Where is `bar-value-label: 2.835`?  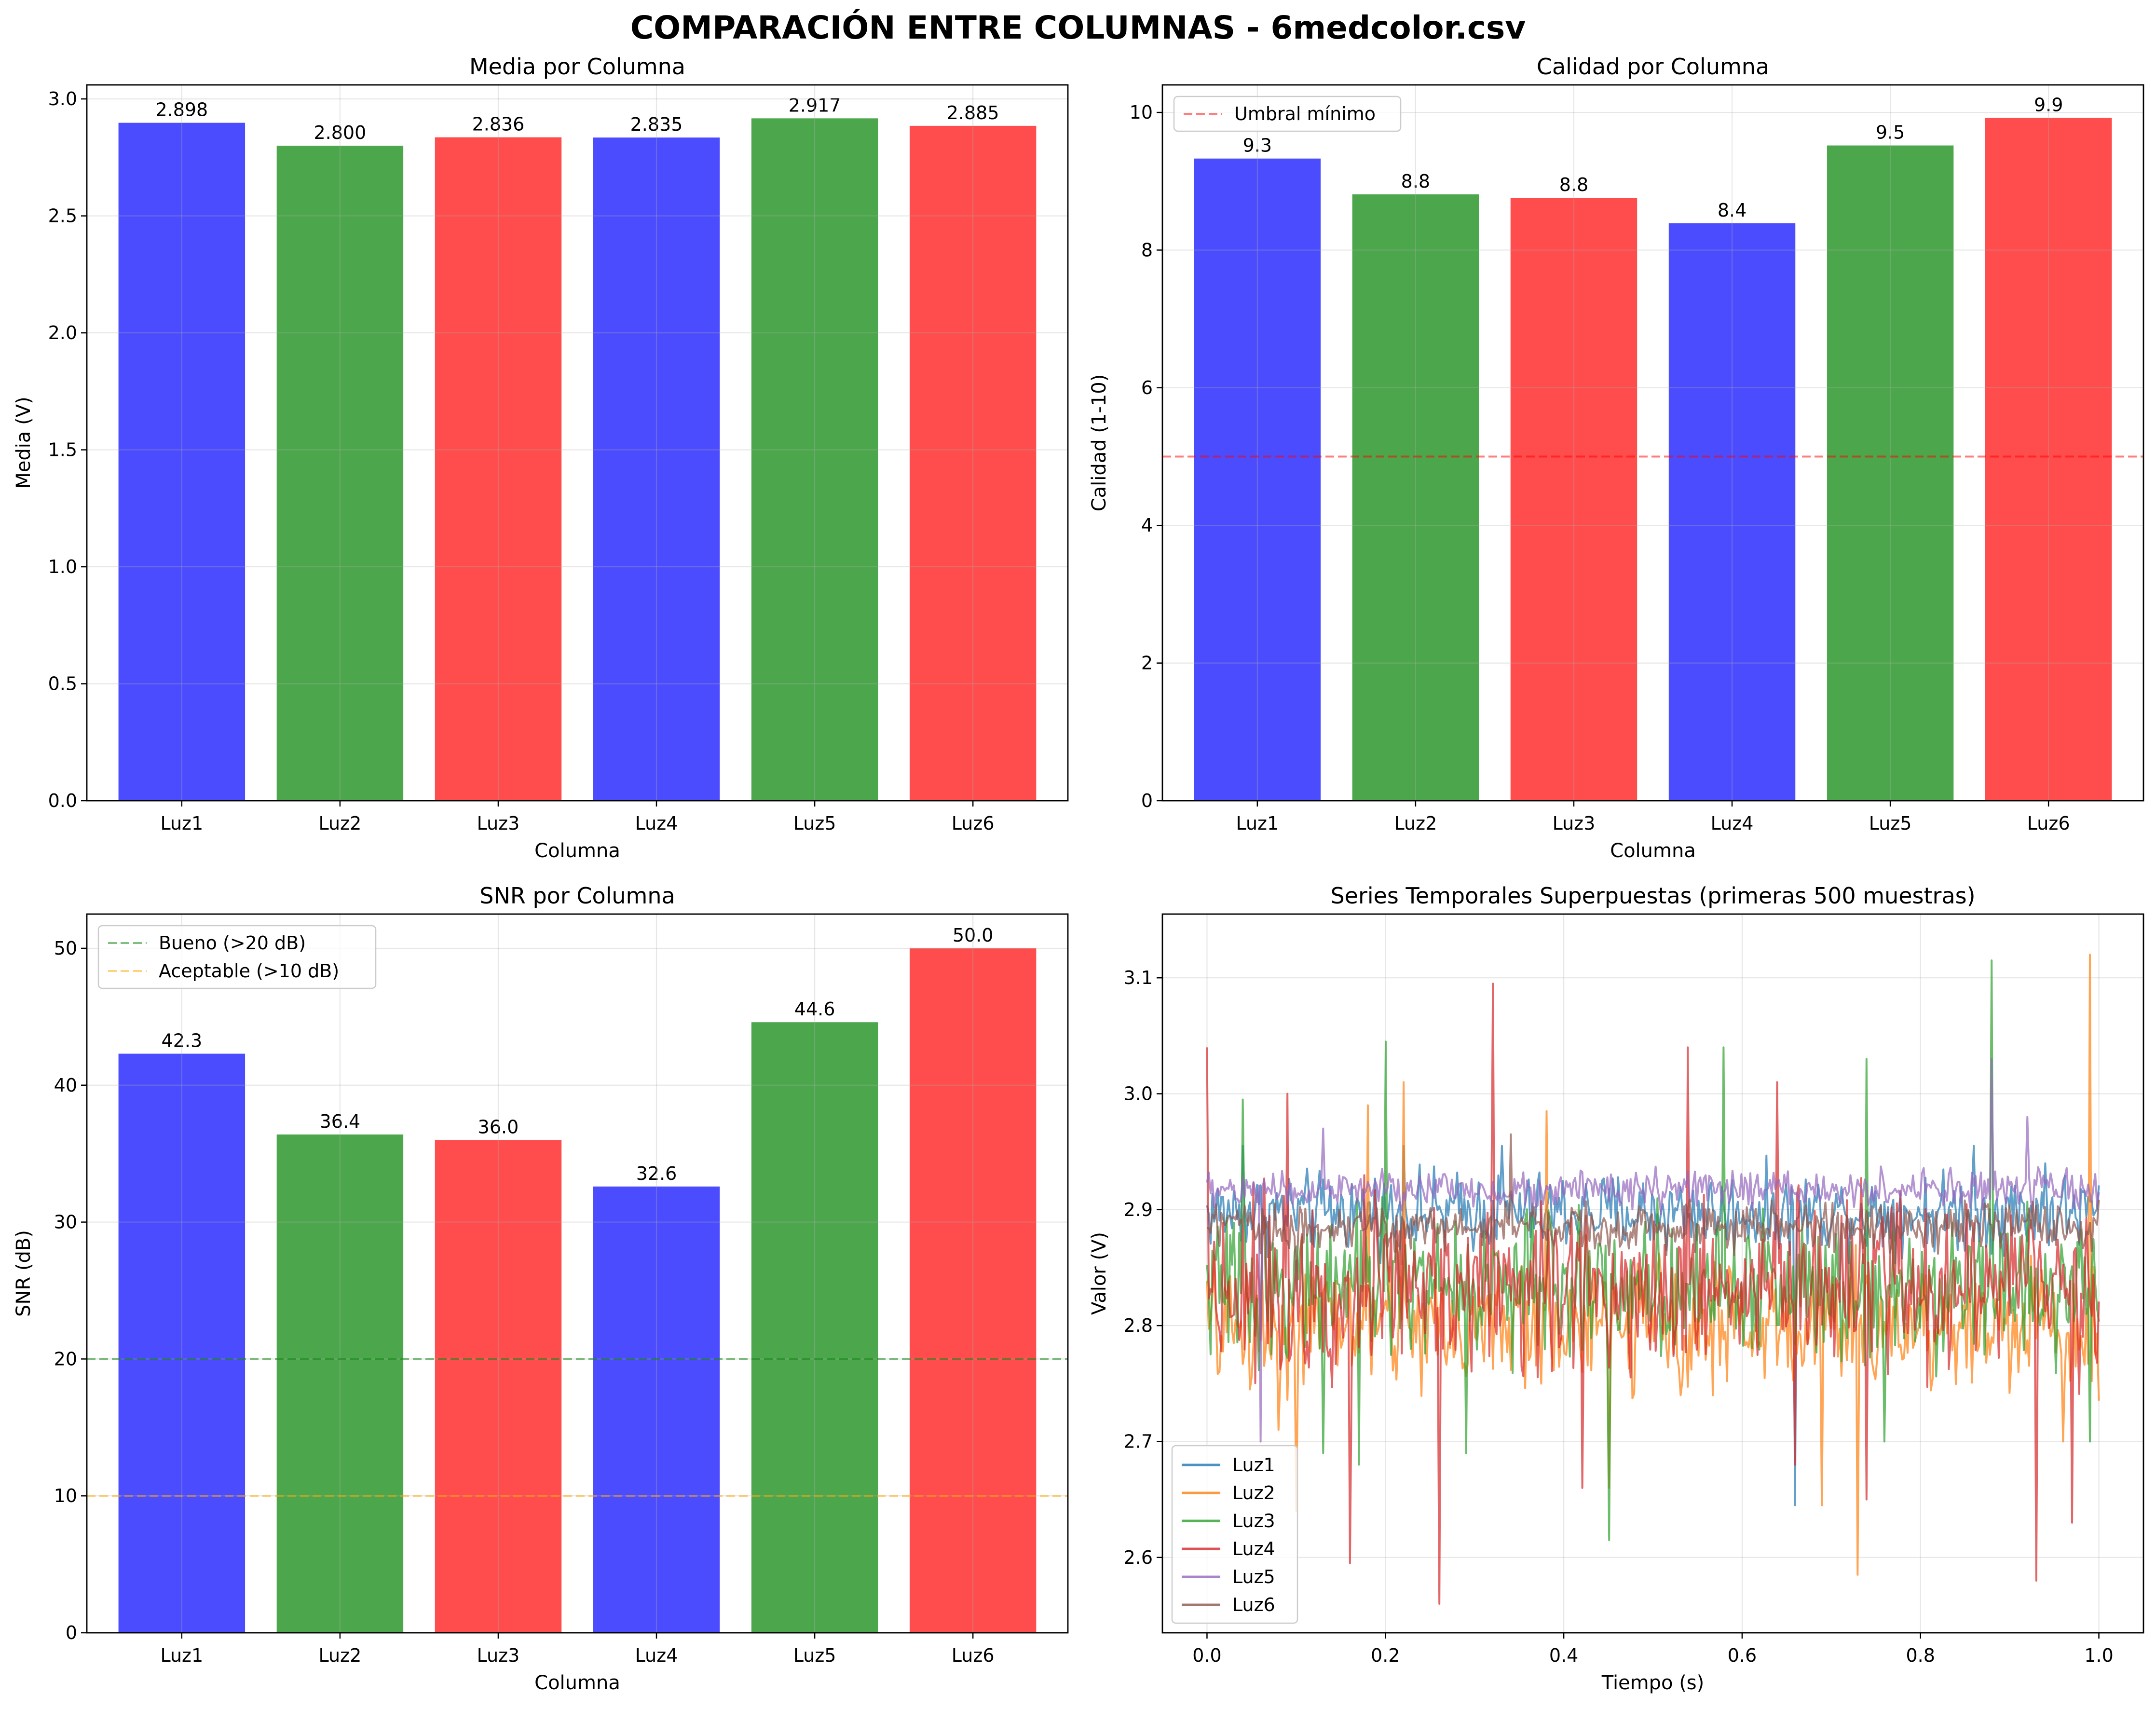
bar-value-label: 2.835 is located at coordinates (656, 124).